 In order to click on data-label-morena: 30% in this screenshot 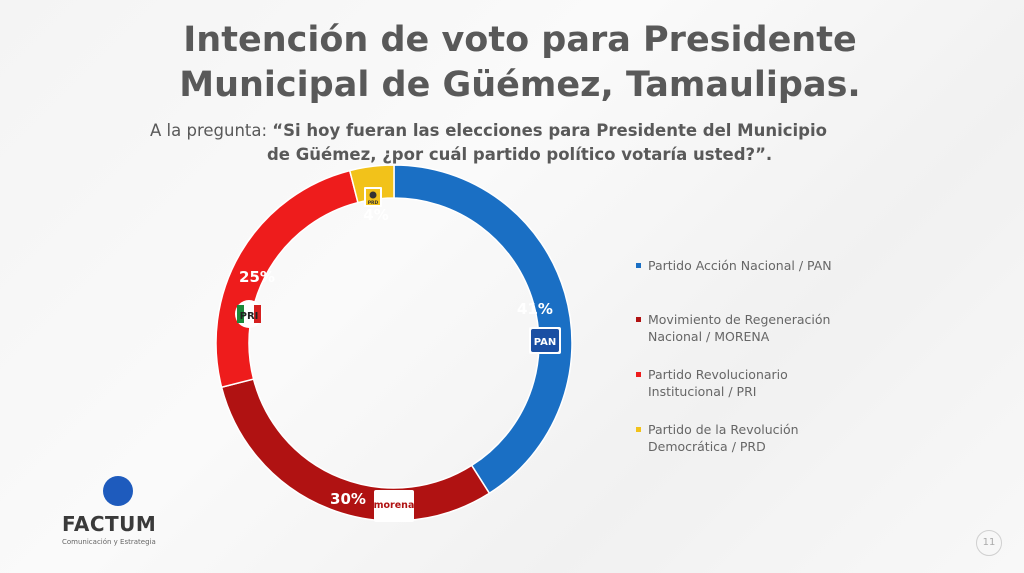, I will do `click(348, 499)`.